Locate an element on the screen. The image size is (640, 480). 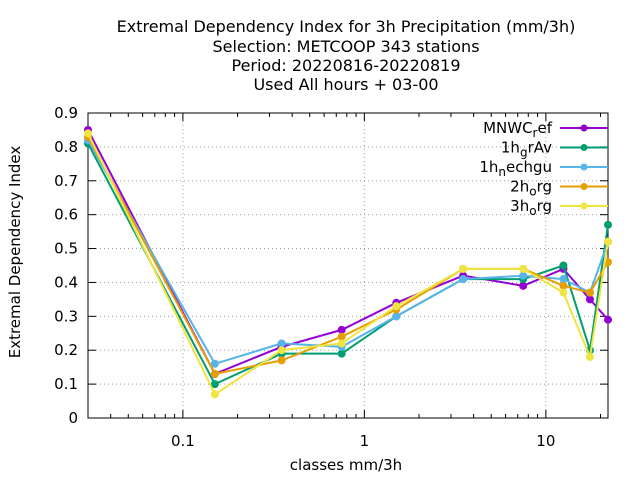
legend-label-4: 3horg is located at coordinates (531, 207).